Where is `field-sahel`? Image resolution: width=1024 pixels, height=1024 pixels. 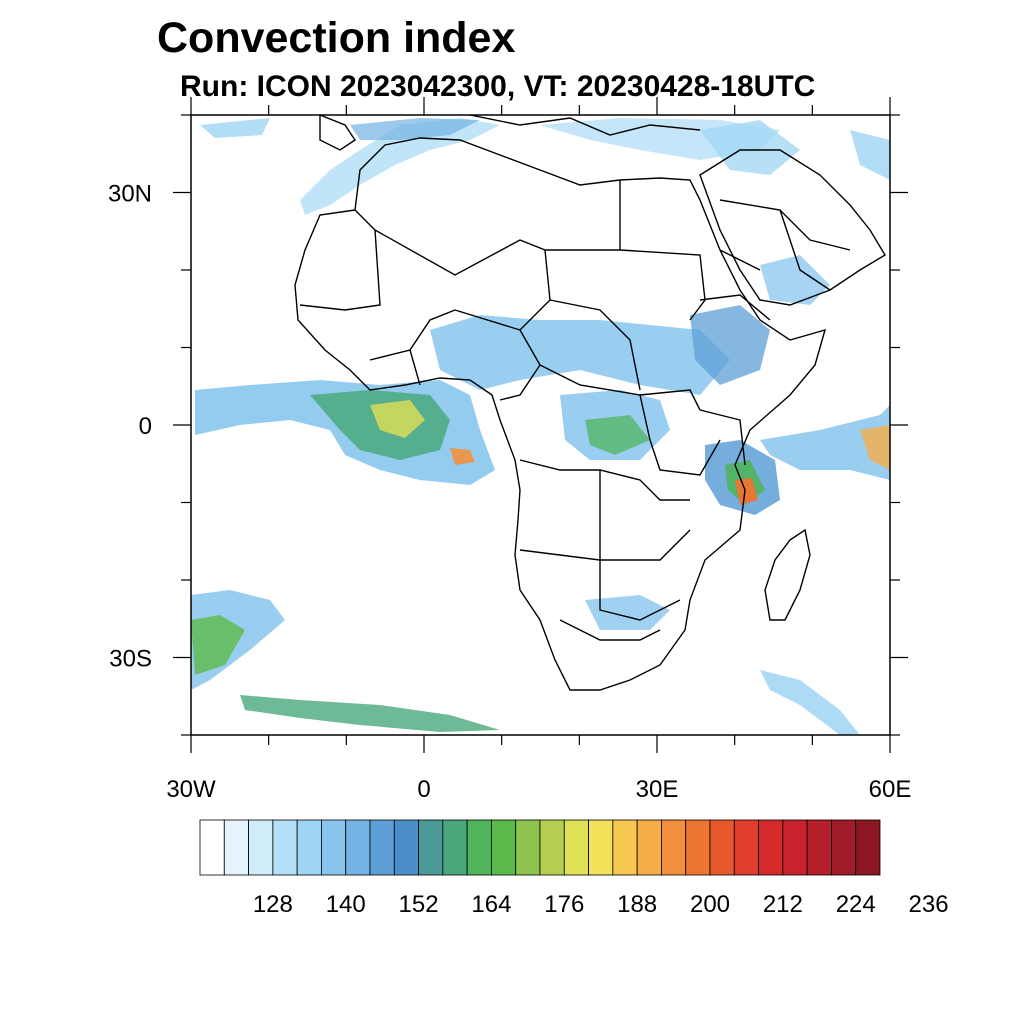
field-sahel is located at coordinates (580, 355).